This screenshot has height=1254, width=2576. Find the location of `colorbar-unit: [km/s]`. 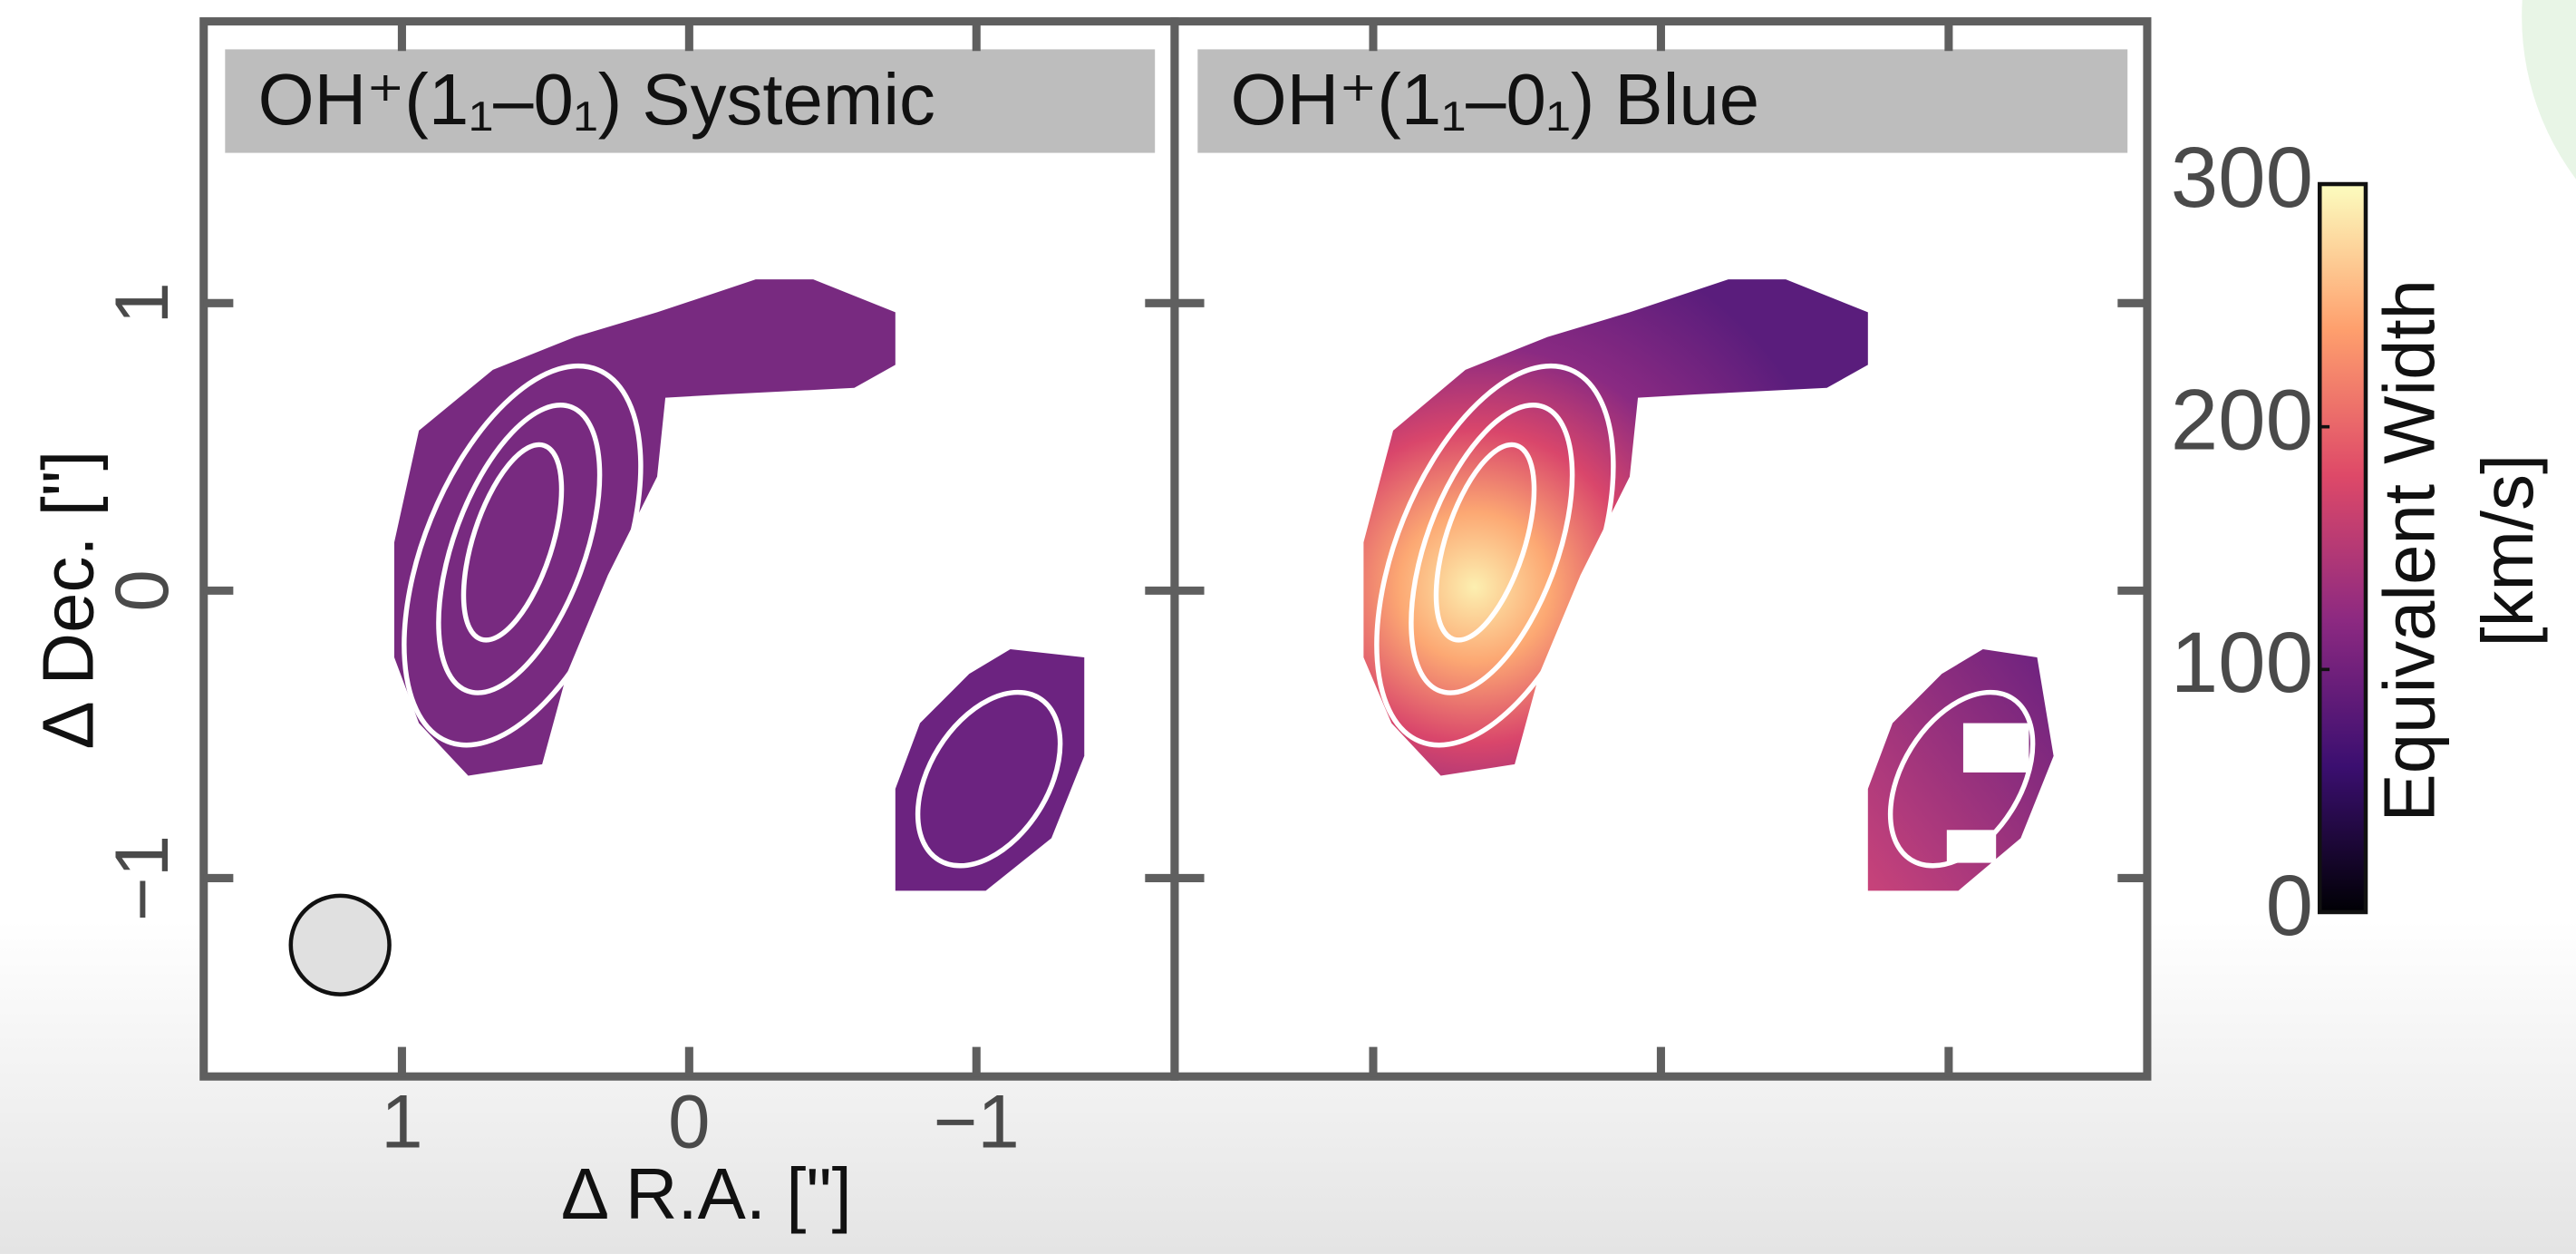

colorbar-unit: [km/s] is located at coordinates (2507, 550).